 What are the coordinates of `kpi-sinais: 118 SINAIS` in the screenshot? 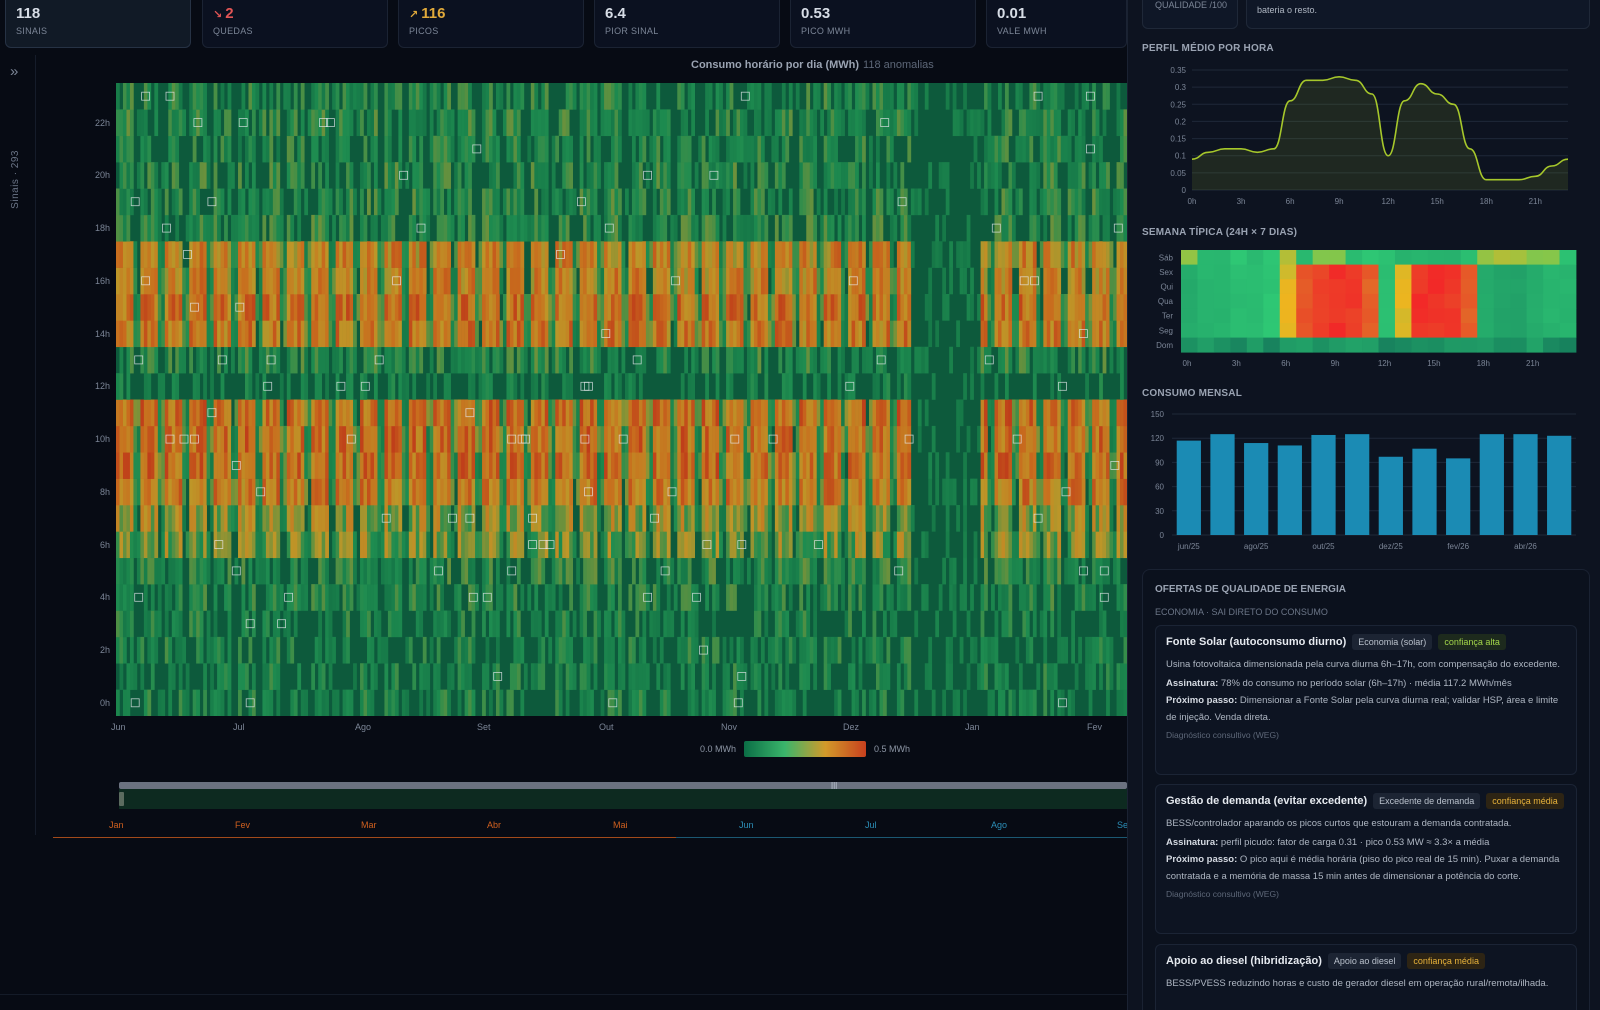 It's located at (98, 24).